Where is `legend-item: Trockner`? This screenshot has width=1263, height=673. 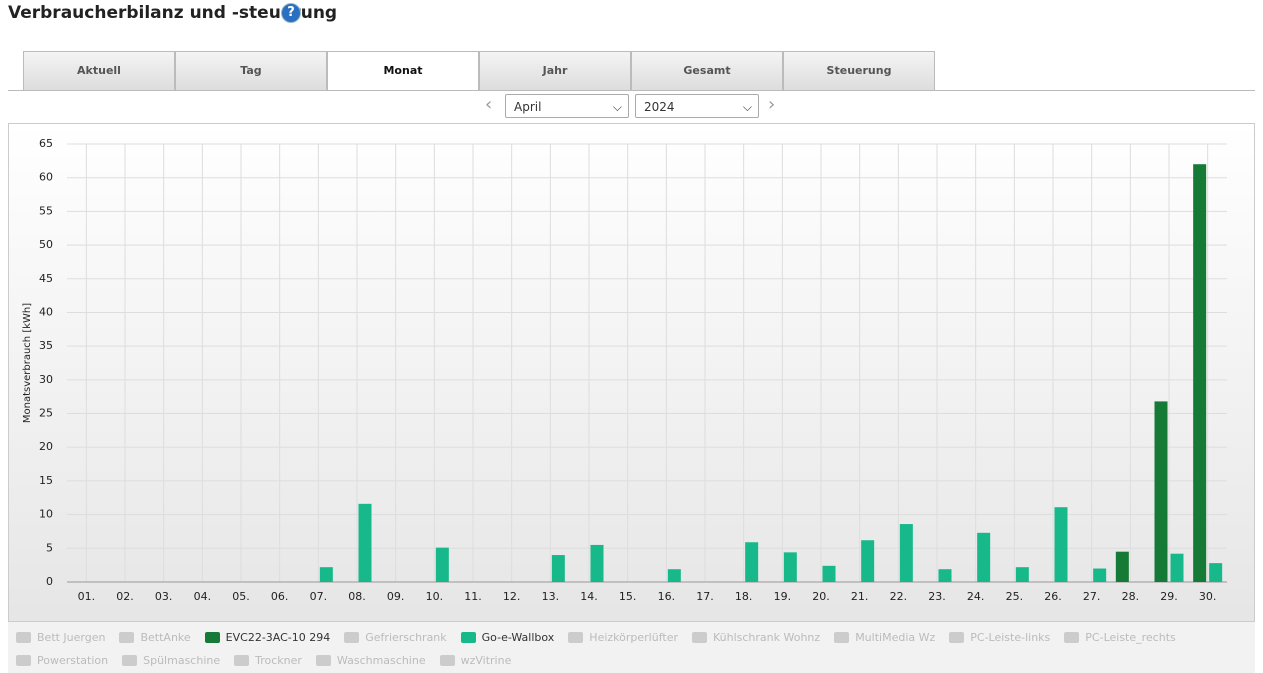 legend-item: Trockner is located at coordinates (268, 660).